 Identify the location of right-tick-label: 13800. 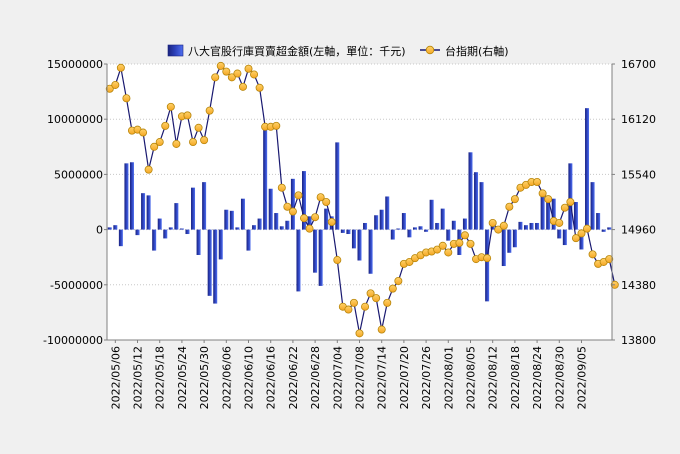
(638, 340).